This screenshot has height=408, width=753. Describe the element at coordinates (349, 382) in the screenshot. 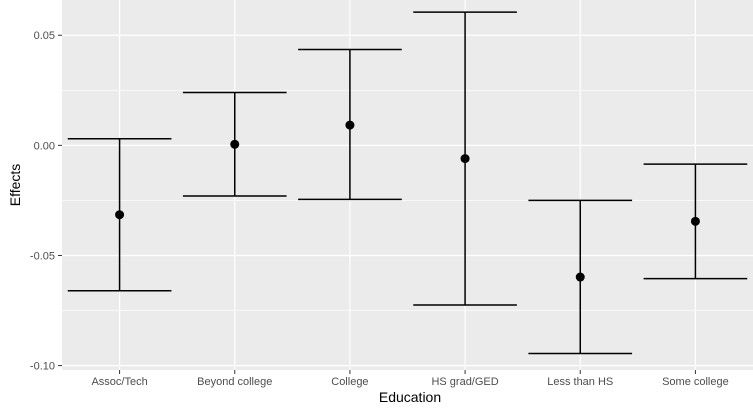

I see `x-tick-label: College` at that location.